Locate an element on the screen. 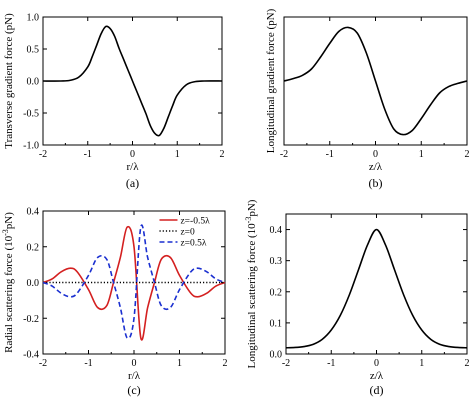  y-tick-label: -0.4 is located at coordinates (31, 355).